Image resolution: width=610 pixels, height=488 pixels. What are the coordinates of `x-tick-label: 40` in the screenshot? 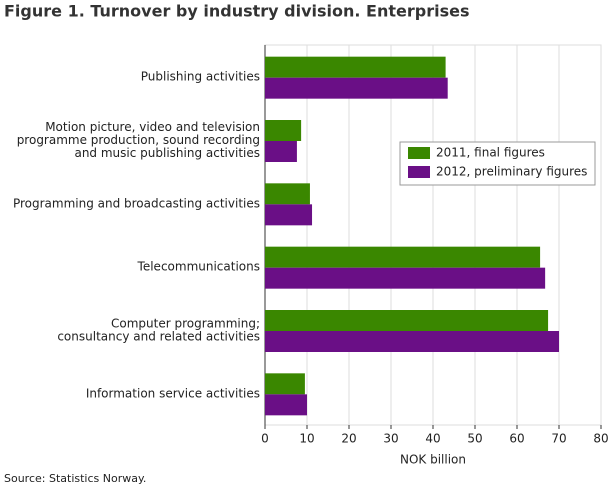 It's located at (432, 439).